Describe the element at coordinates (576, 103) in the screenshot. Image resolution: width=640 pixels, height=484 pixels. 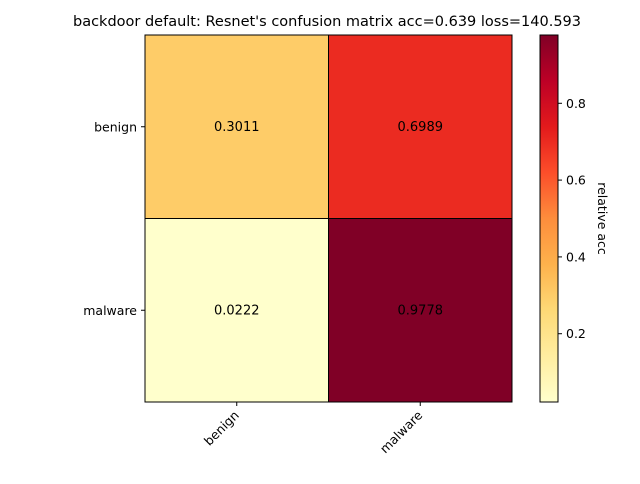
I see `colorbar-tick-label: 0.8` at that location.